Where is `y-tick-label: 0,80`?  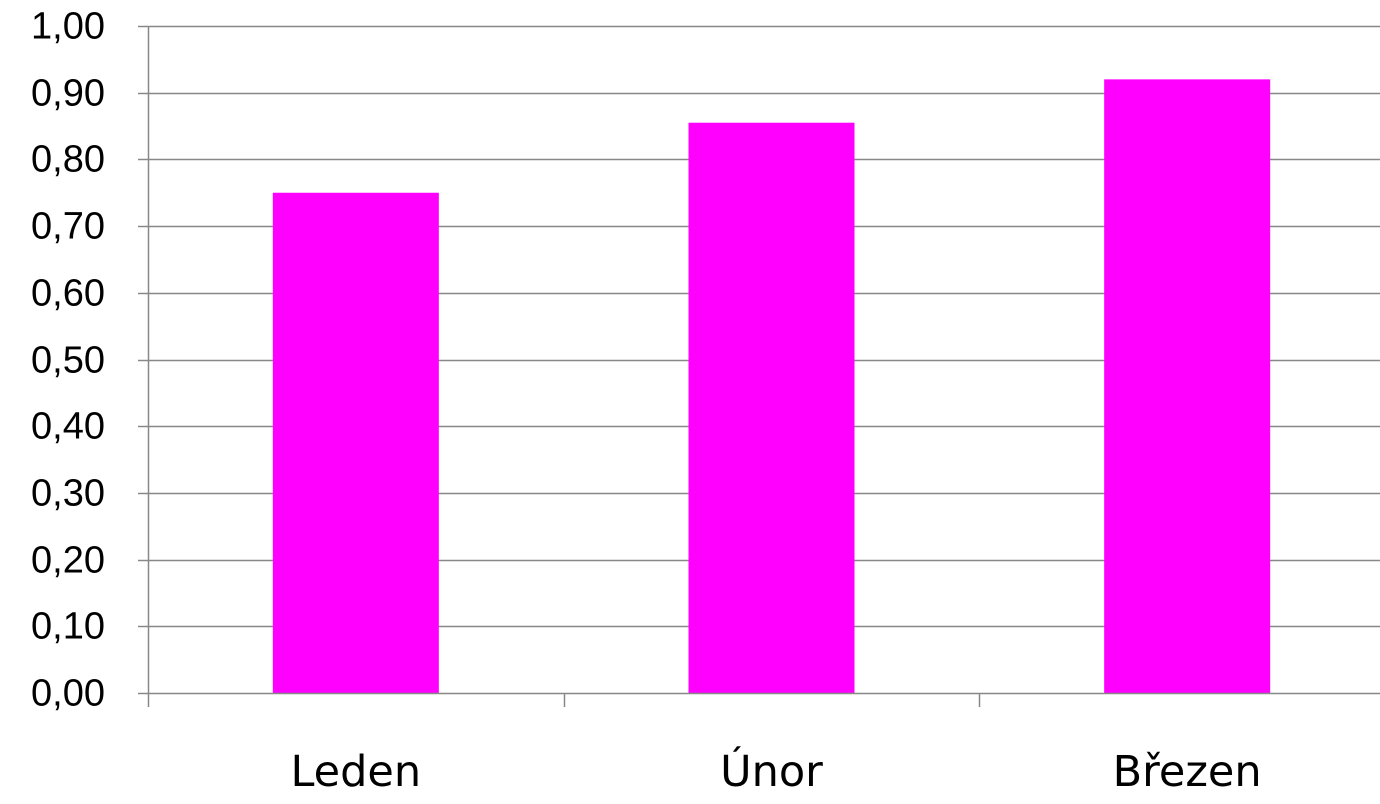
y-tick-label: 0,80 is located at coordinates (68, 160).